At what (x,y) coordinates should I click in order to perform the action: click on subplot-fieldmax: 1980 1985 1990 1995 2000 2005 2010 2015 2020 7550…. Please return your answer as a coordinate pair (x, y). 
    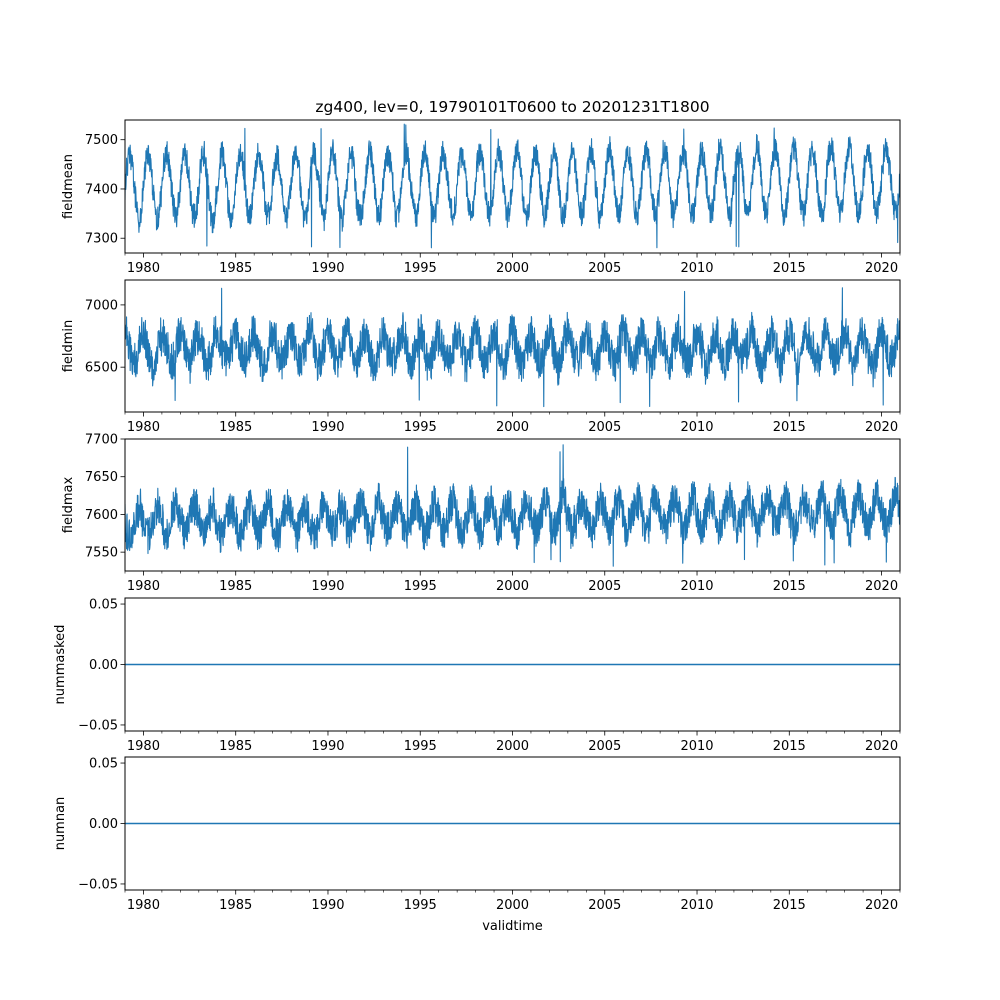
    Looking at the image, I should click on (481, 513).